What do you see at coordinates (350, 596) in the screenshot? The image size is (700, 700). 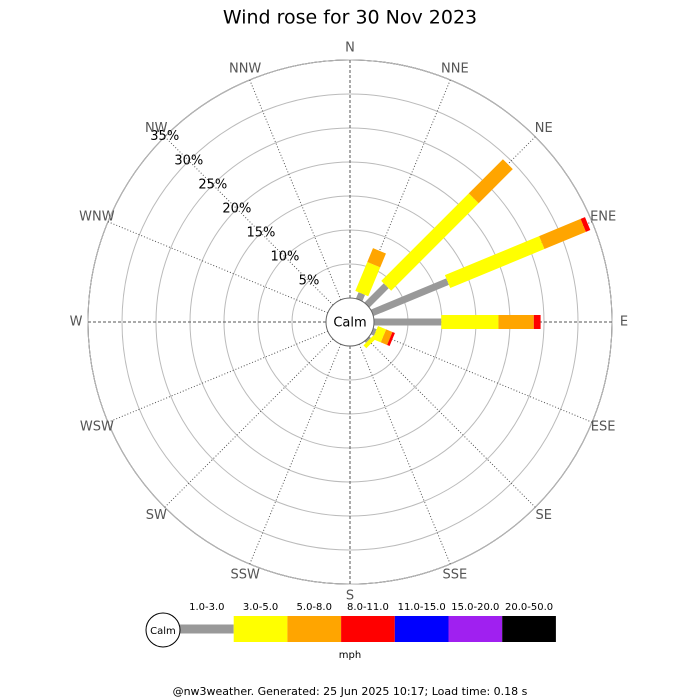 I see `direction-label: S` at bounding box center [350, 596].